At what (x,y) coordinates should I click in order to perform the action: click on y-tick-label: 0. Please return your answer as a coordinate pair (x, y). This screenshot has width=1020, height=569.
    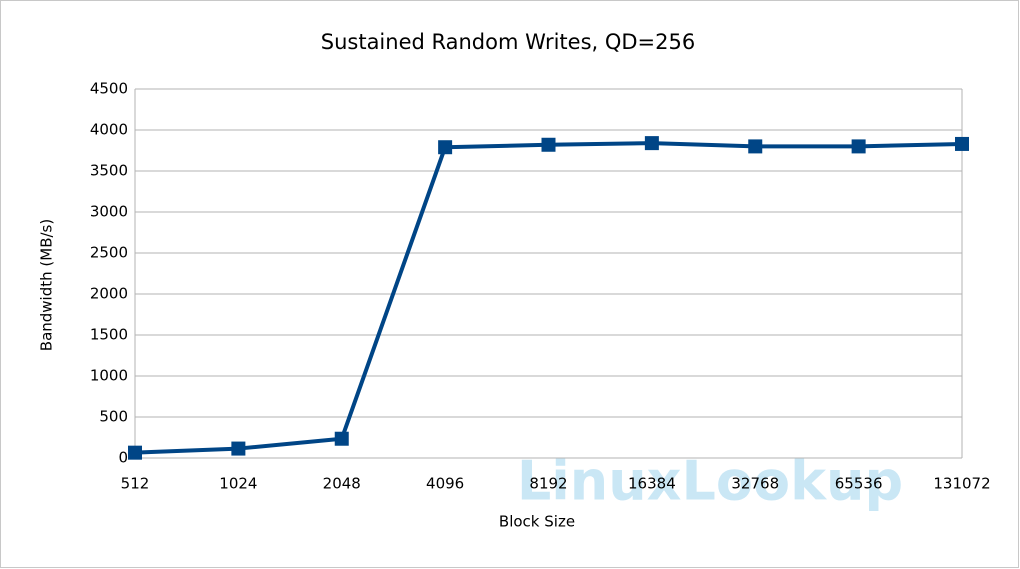
    Looking at the image, I should click on (123, 458).